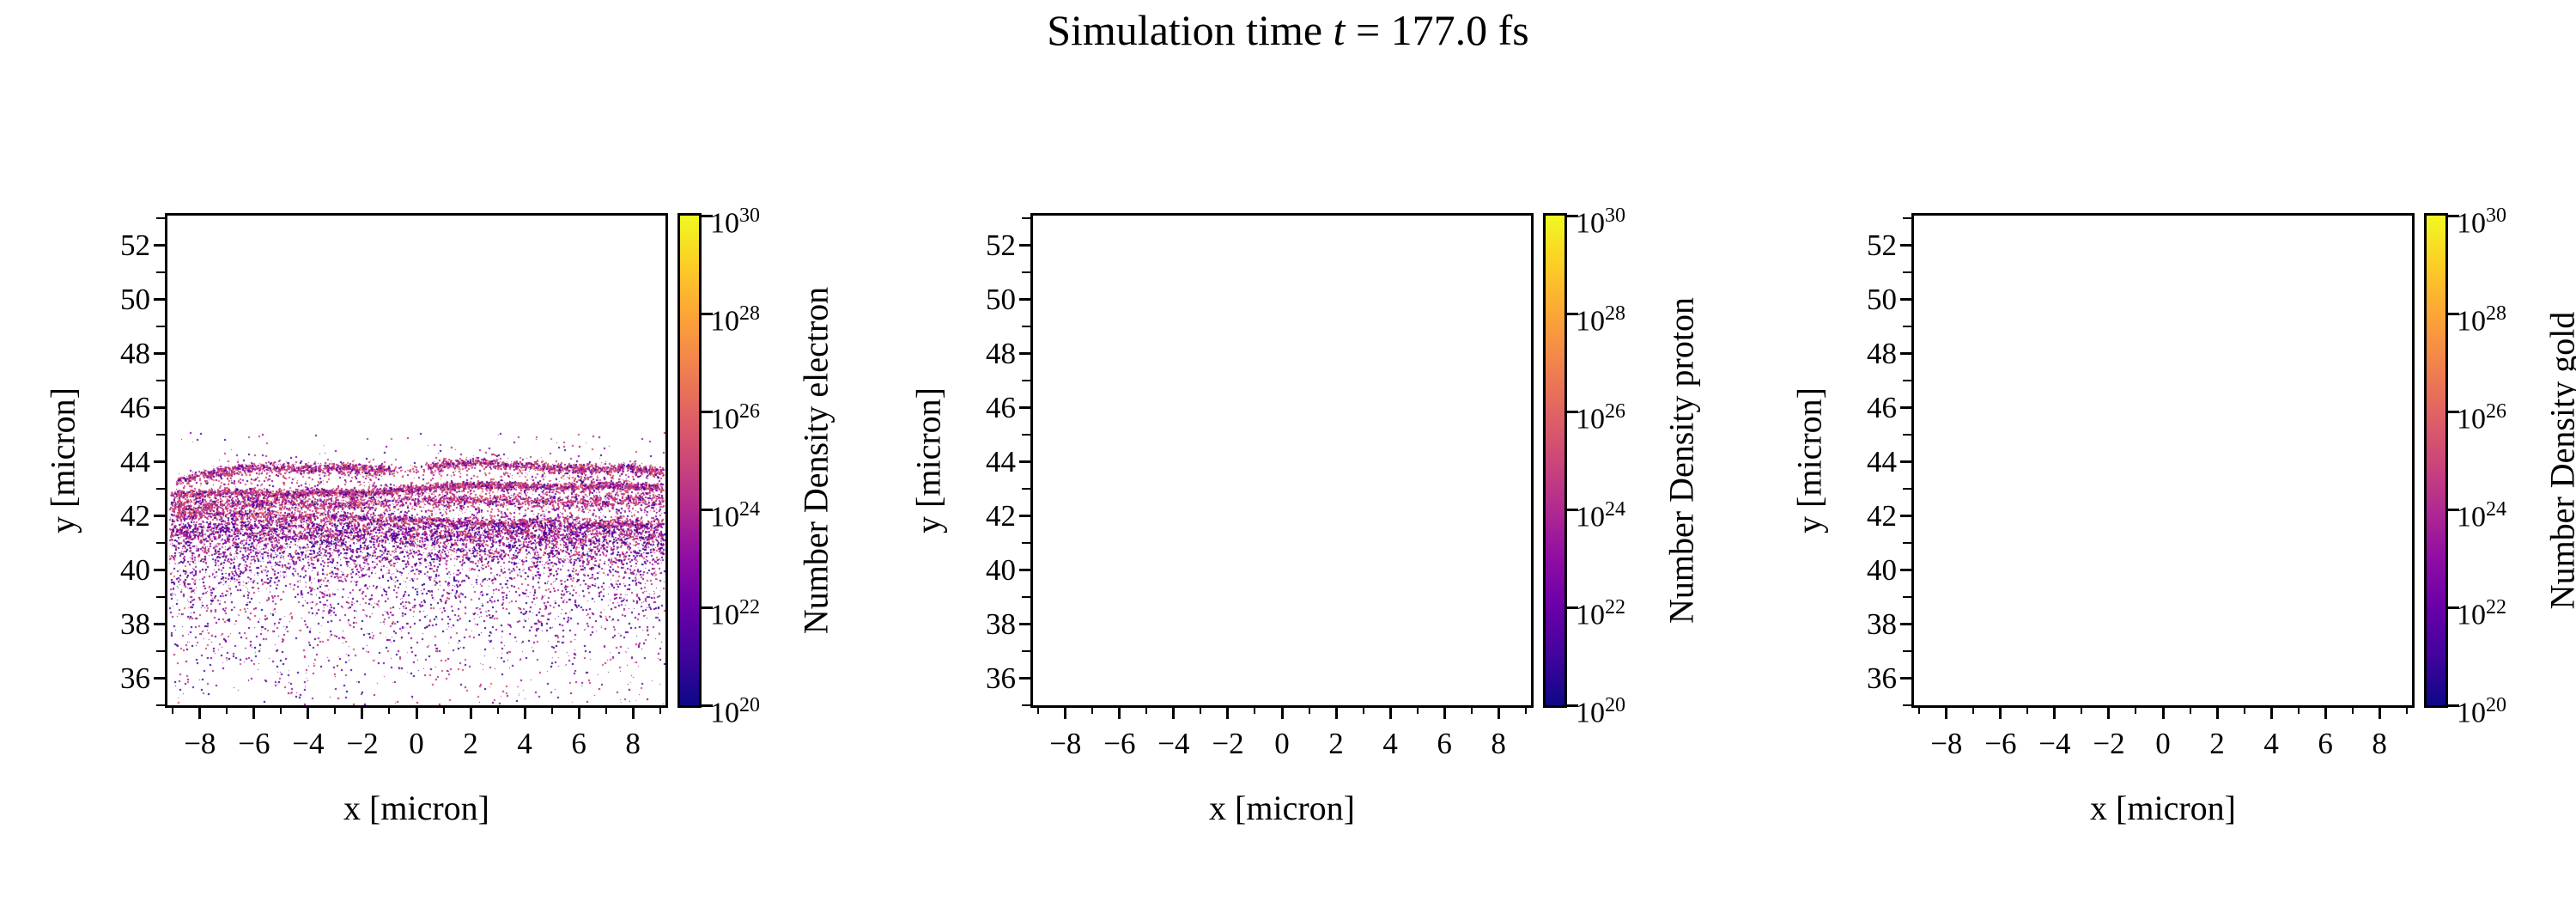 This screenshot has width=2576, height=902. I want to click on x-tick-label: 0, so click(2163, 743).